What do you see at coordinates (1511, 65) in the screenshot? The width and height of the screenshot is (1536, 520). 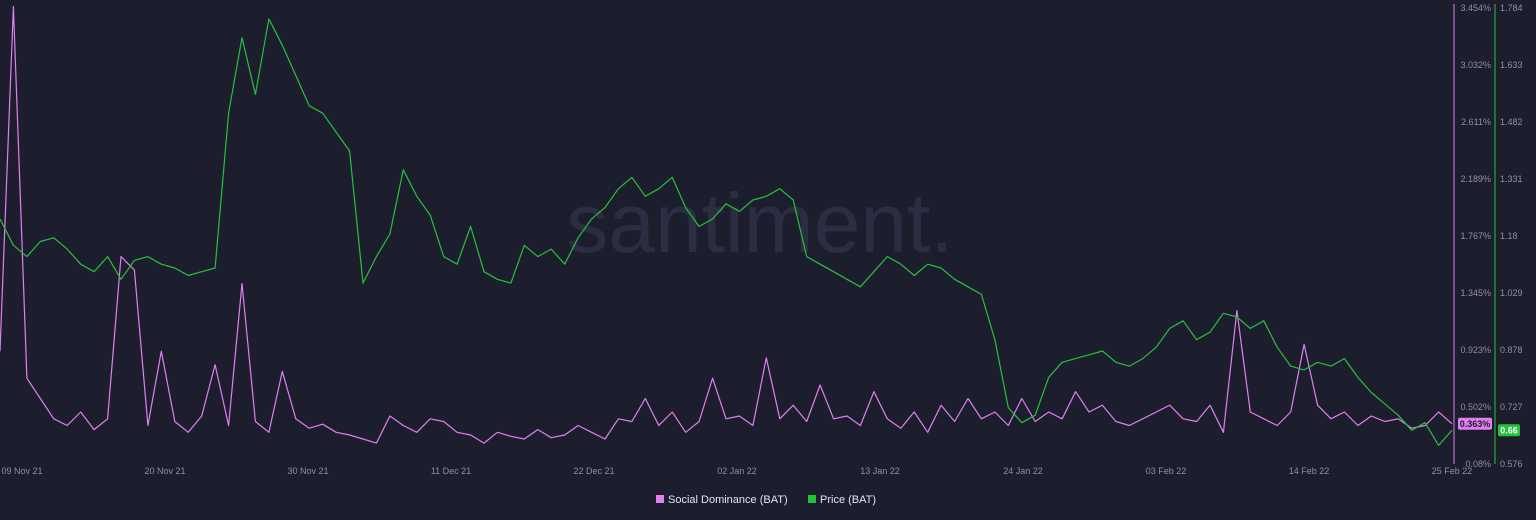 I see `y-right-tick-label: 1.633` at bounding box center [1511, 65].